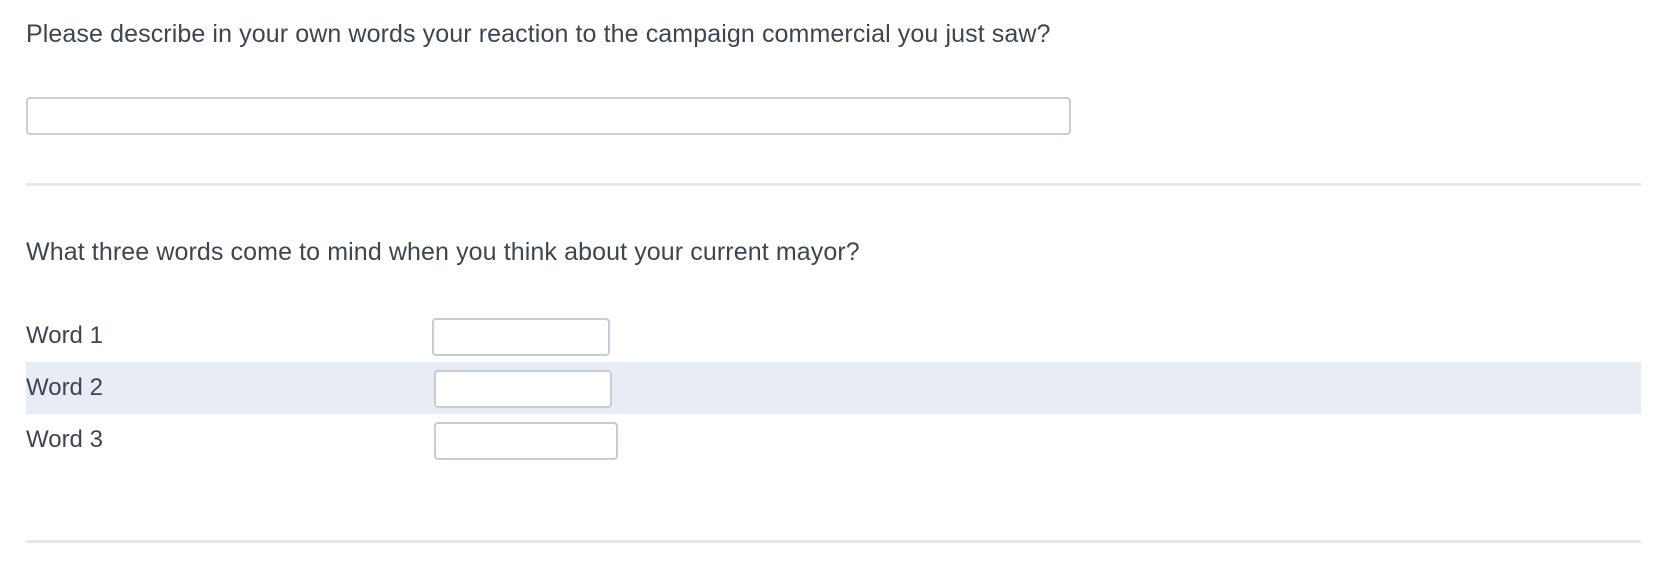  I want to click on word-row: Word 2, so click(832, 388).